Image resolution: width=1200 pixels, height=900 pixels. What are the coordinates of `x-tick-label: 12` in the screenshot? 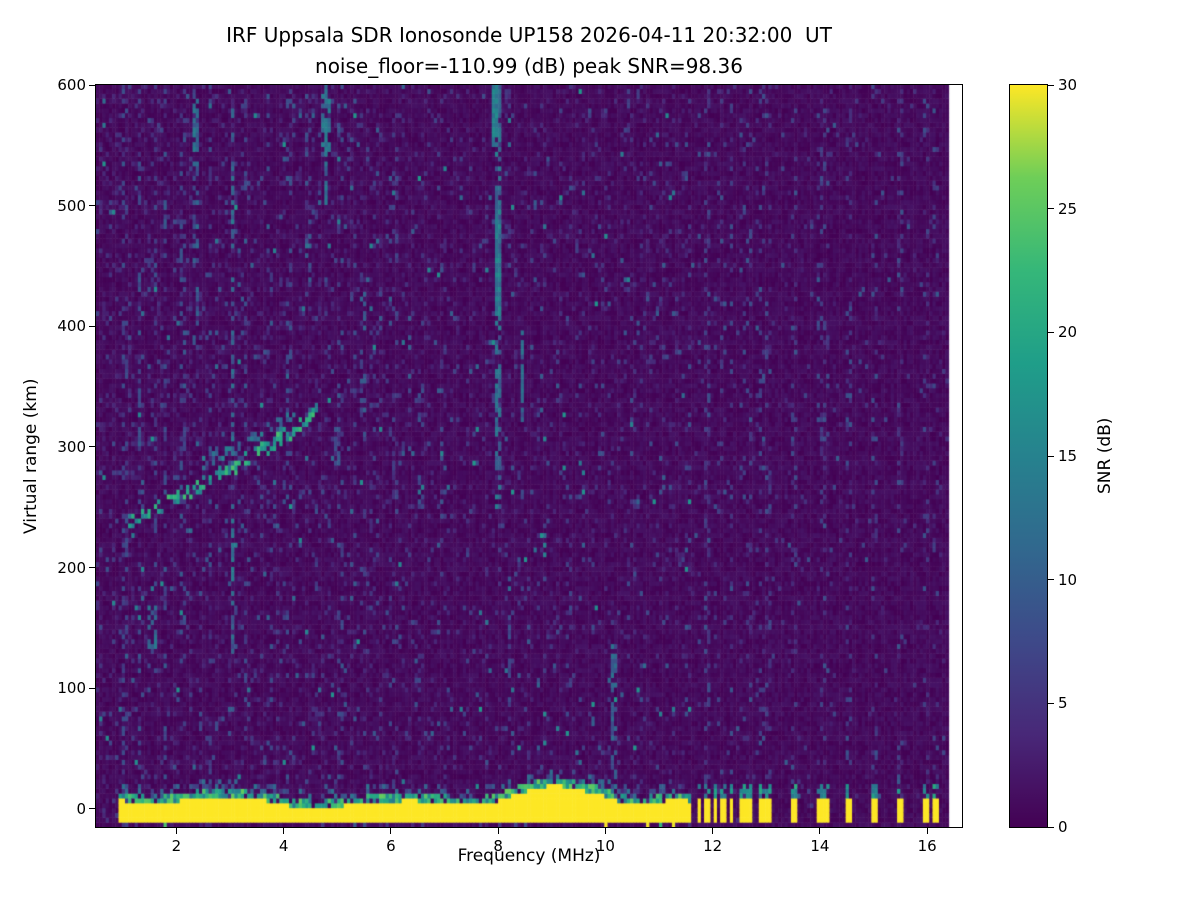 It's located at (713, 846).